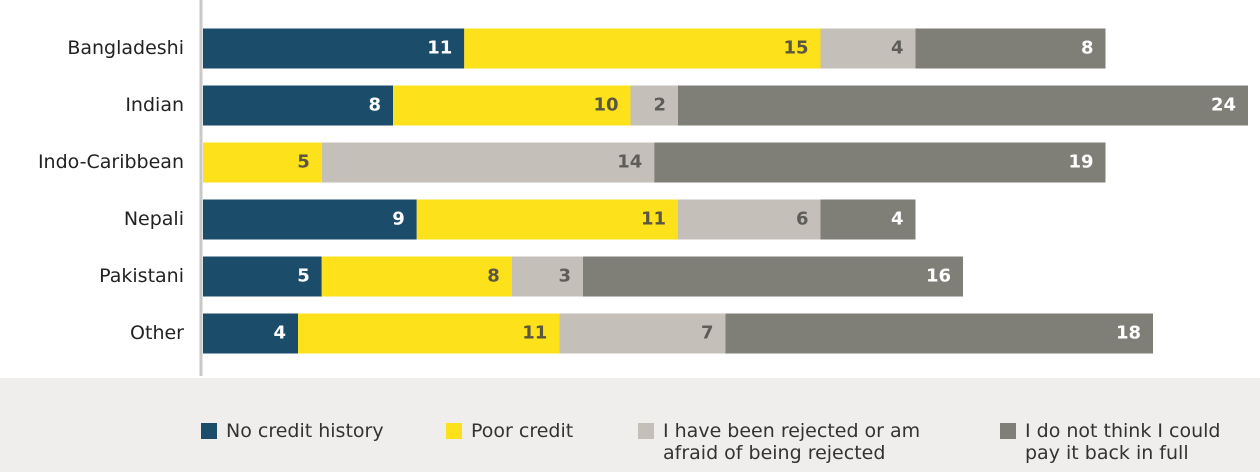 Image resolution: width=1260 pixels, height=472 pixels. What do you see at coordinates (157, 333) in the screenshot?
I see `y-tick-label: Other` at bounding box center [157, 333].